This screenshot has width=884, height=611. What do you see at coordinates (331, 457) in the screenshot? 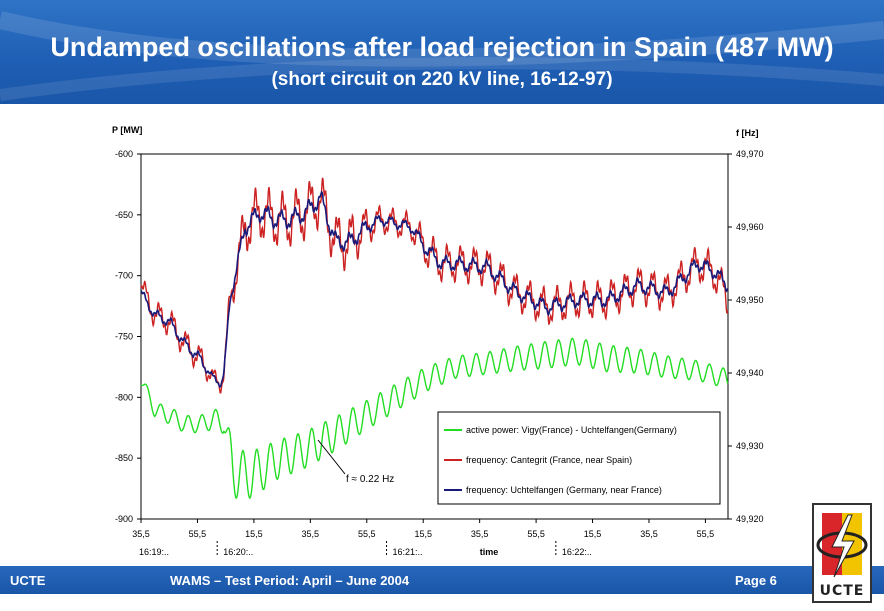
I see `annotation-pointer` at bounding box center [331, 457].